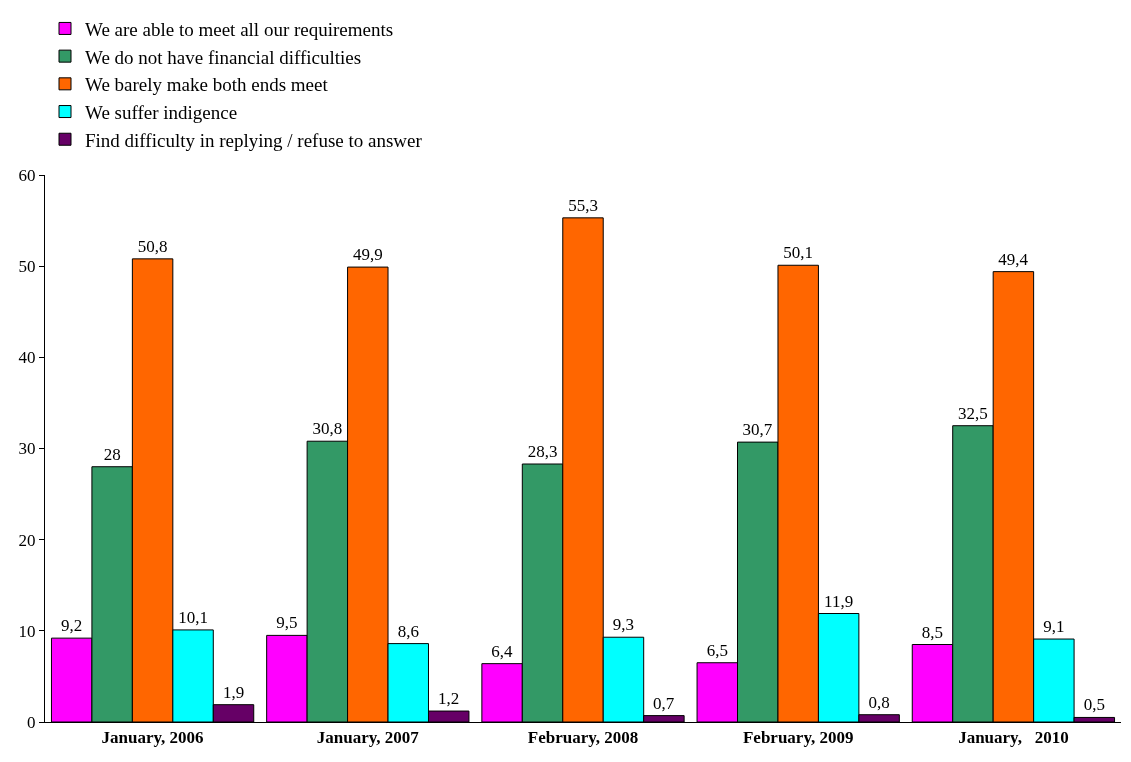 This screenshot has height=762, width=1131. Describe the element at coordinates (27, 631) in the screenshot. I see `y-tick-label: 10` at that location.